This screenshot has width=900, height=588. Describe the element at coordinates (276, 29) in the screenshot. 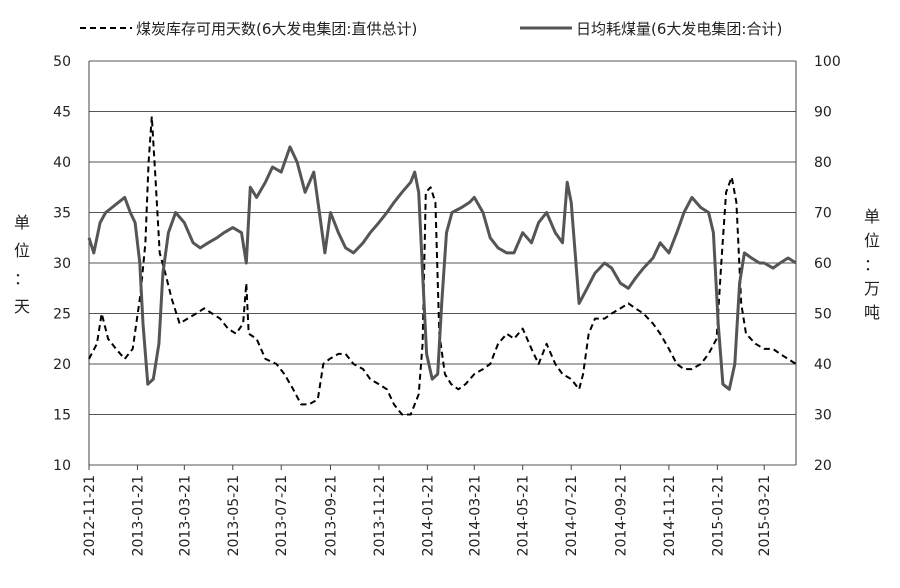

I see `legend-label-inventory-days: 煤炭库存可用天数(6大发电集团:直供总计)` at that location.